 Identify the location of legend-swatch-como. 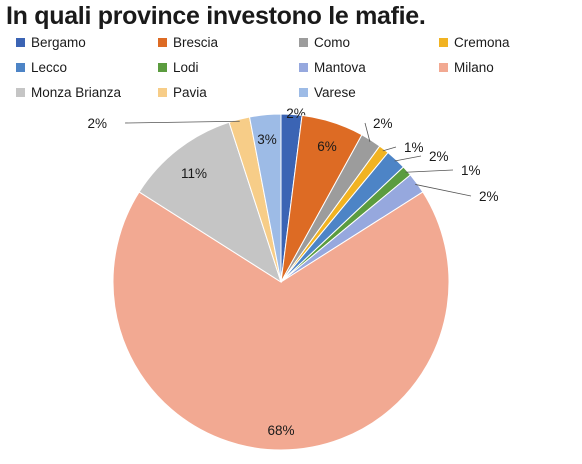
(303, 42).